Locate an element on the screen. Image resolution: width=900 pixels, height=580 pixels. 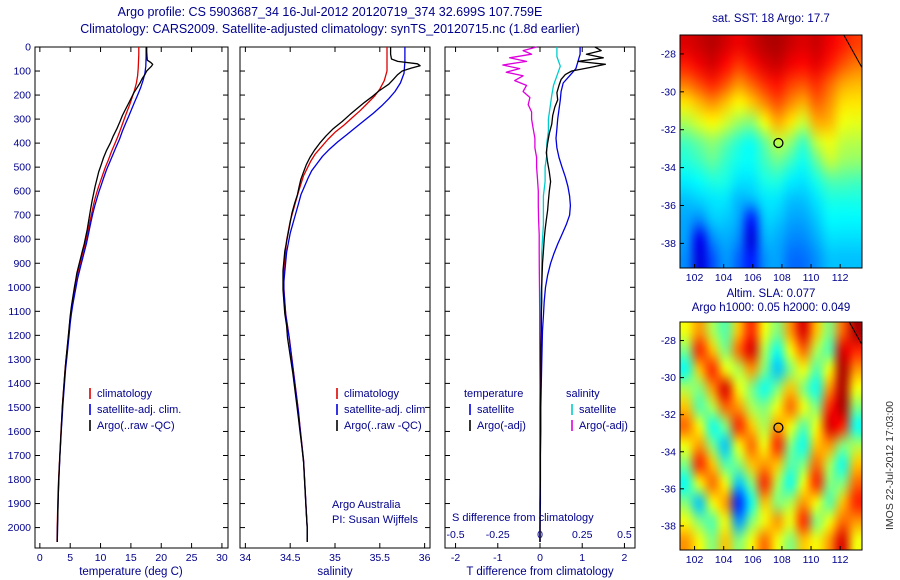
sst-heatmap is located at coordinates (771, 151).